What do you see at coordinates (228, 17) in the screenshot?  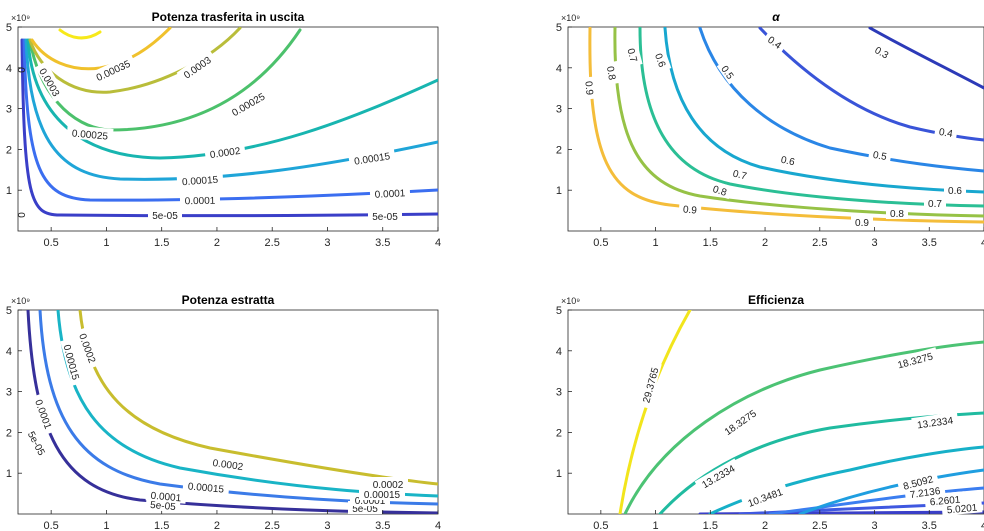 I see `chart-title: Potenza trasferita in uscita` at bounding box center [228, 17].